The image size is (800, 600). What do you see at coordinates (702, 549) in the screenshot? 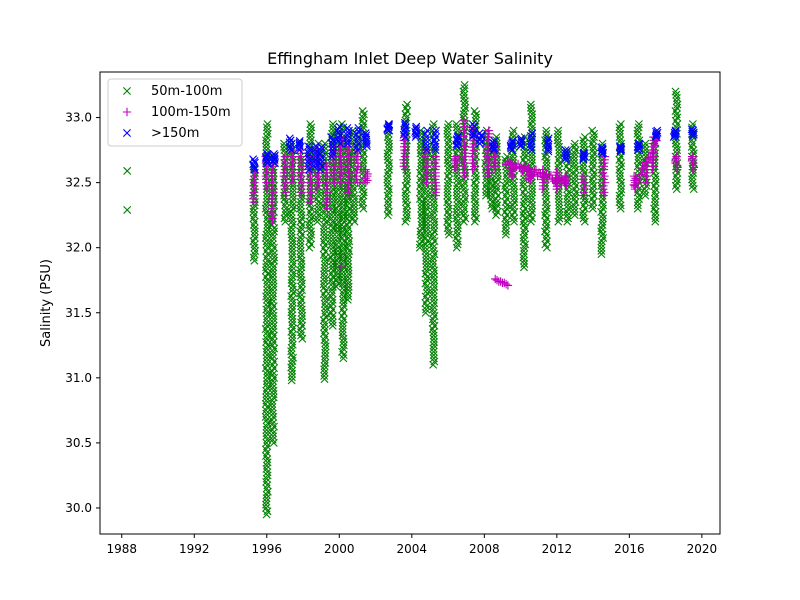
I see `x-tick-label: 2020` at bounding box center [702, 549].